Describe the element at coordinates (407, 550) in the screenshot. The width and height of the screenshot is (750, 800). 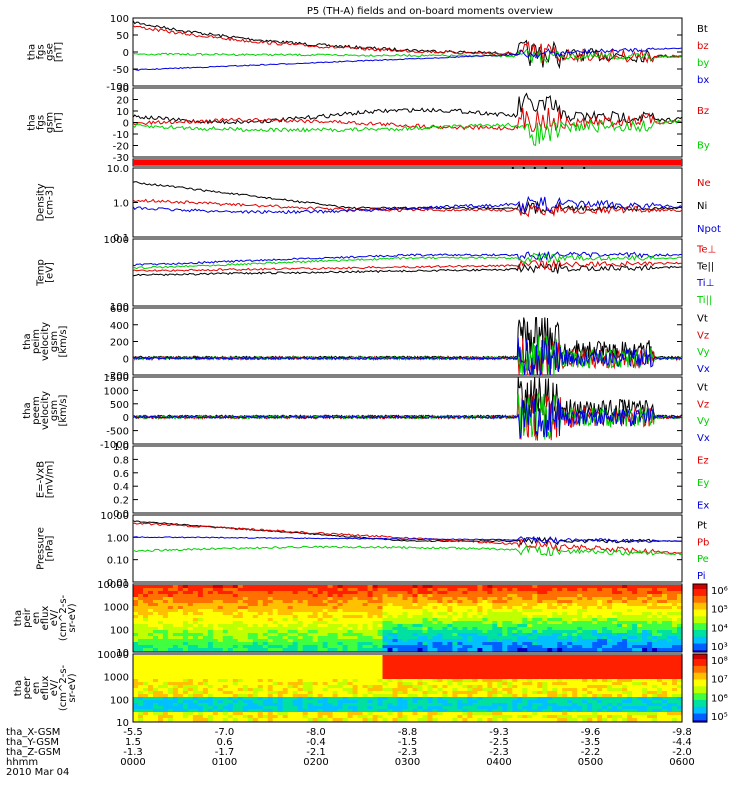
I see `series-Pe` at that location.